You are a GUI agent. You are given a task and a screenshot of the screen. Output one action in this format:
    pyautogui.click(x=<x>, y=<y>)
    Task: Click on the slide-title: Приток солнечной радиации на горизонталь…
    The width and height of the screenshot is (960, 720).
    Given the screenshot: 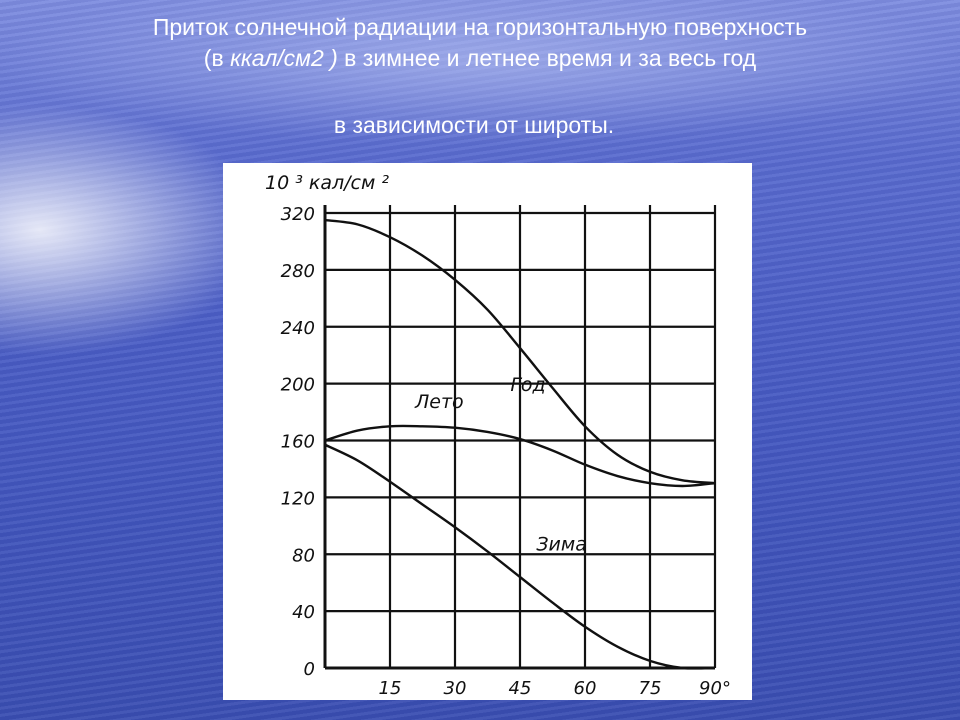 What is the action you would take?
    pyautogui.click(x=480, y=43)
    